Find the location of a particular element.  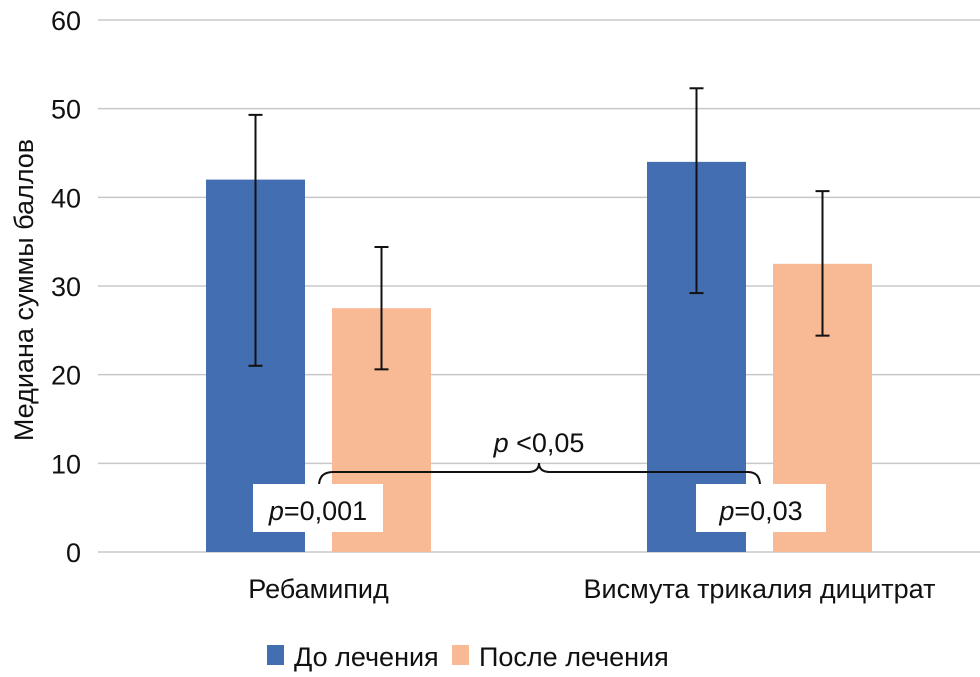

y-tick-label: 60 is located at coordinates (66, 21).